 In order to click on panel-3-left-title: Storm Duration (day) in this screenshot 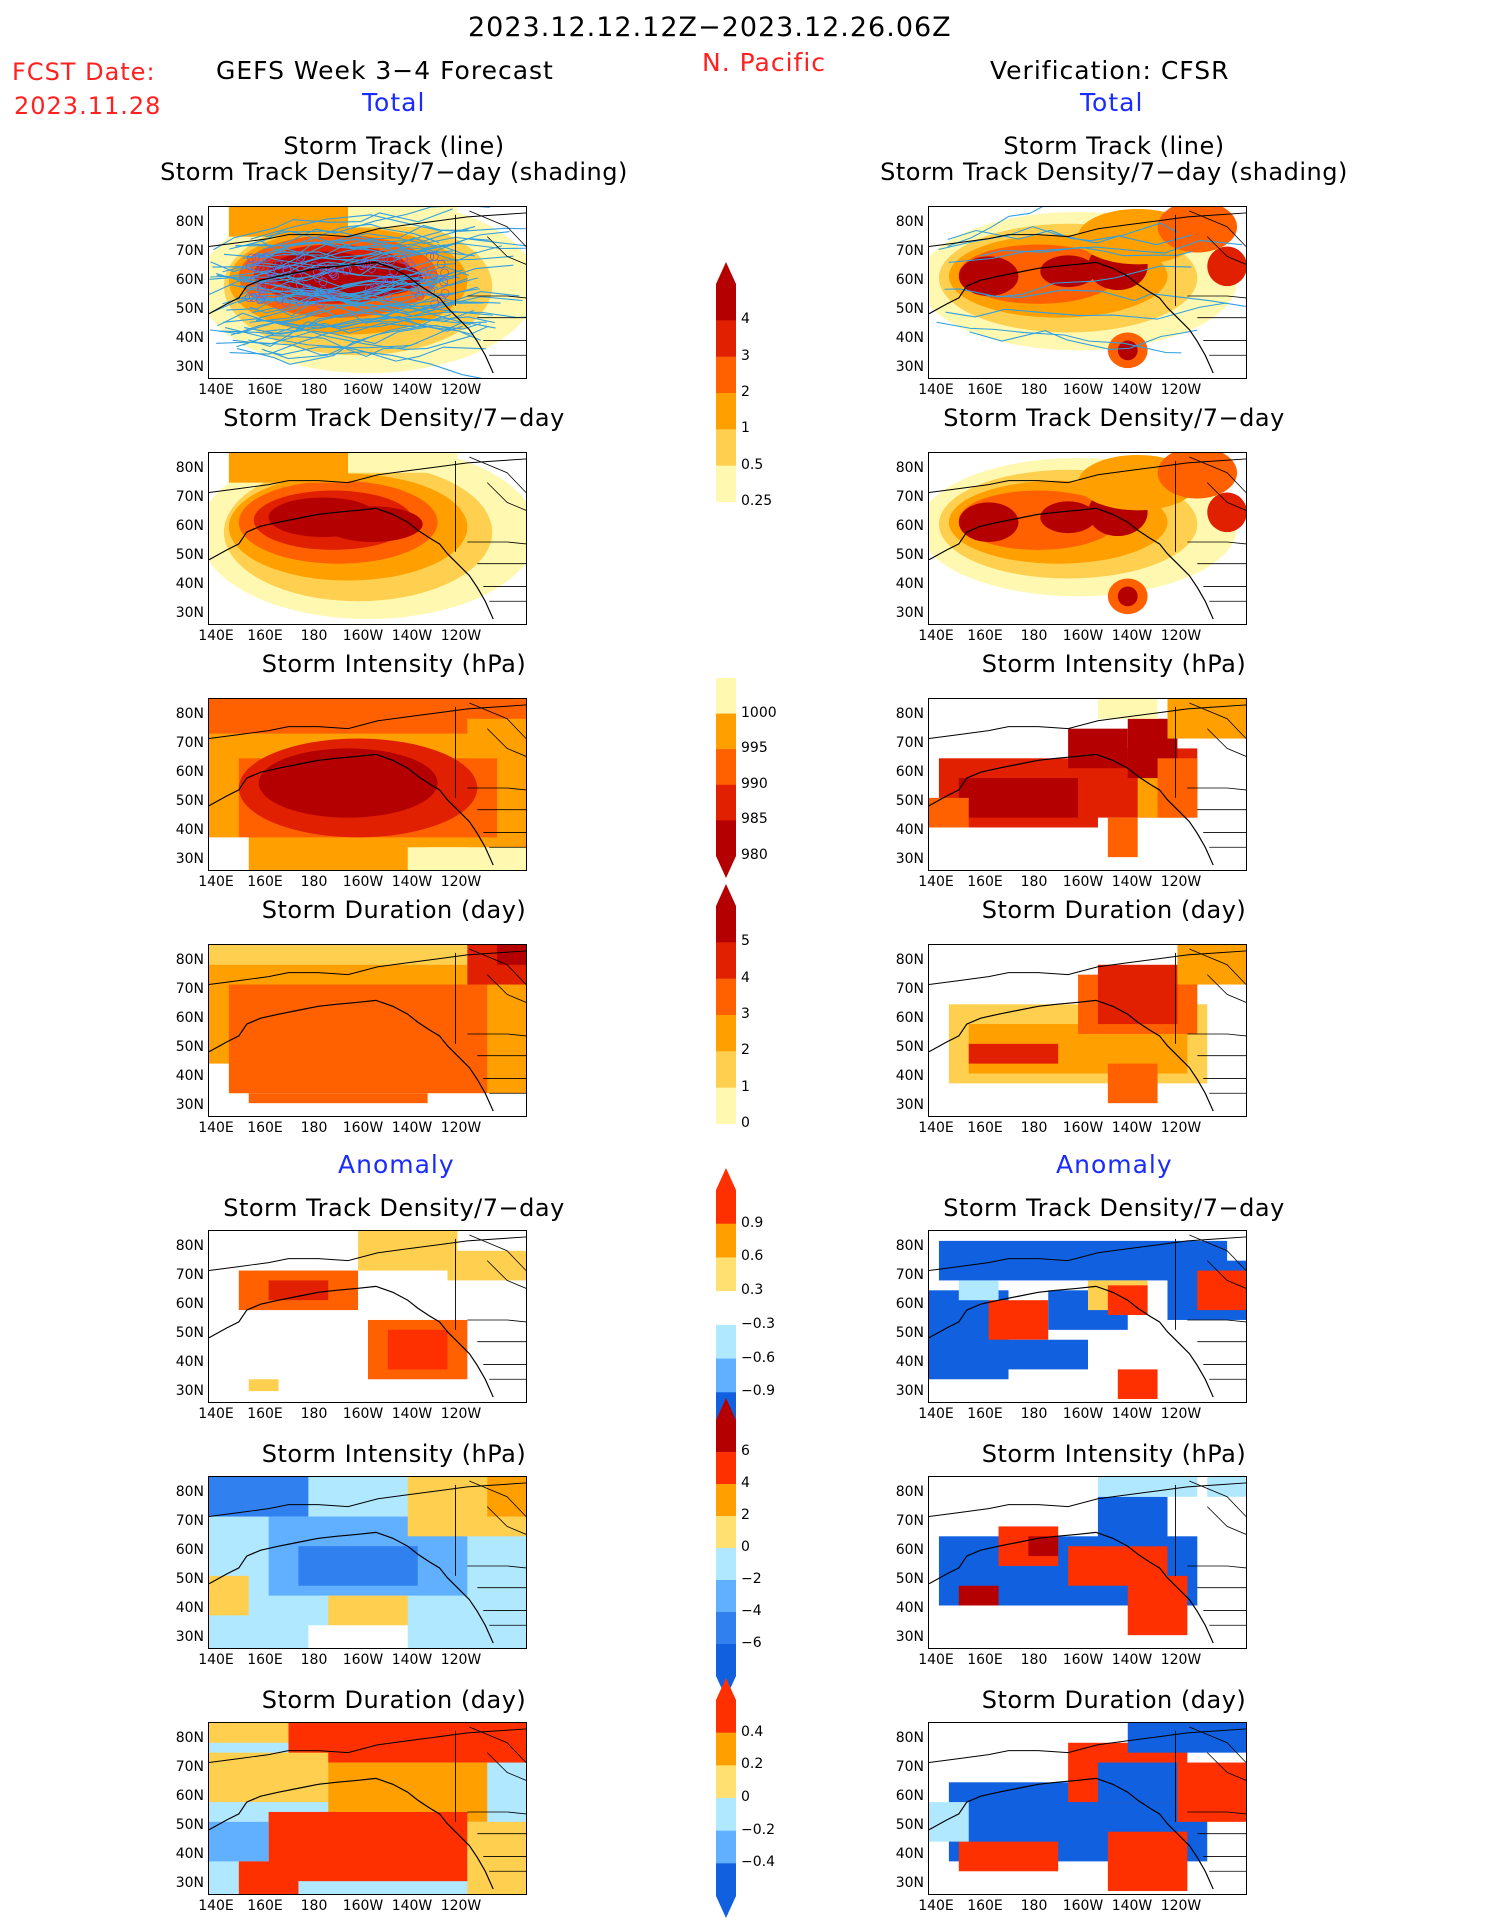, I will do `click(394, 910)`.